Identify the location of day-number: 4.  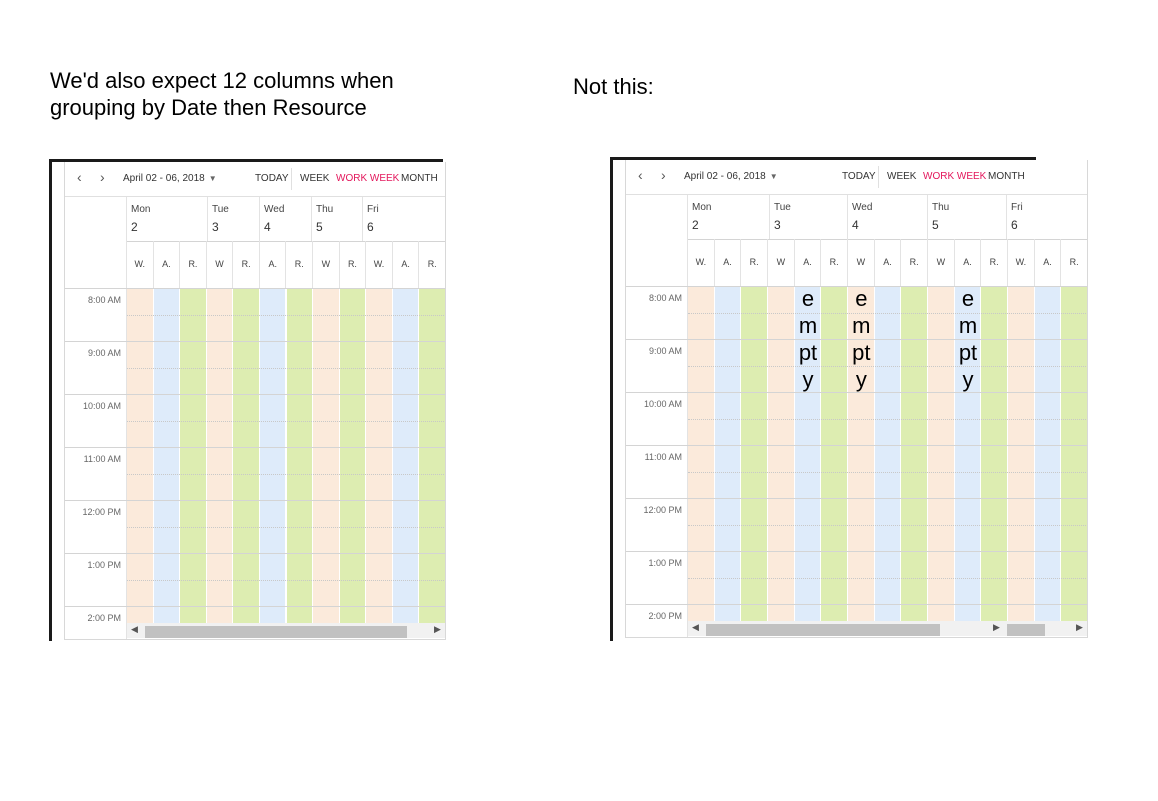
(267, 227).